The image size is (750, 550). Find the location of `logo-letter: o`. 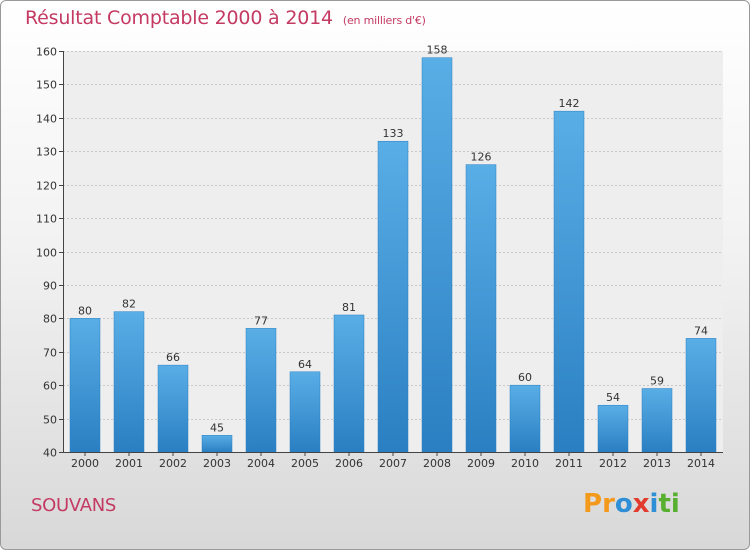

logo-letter: o is located at coordinates (623, 504).